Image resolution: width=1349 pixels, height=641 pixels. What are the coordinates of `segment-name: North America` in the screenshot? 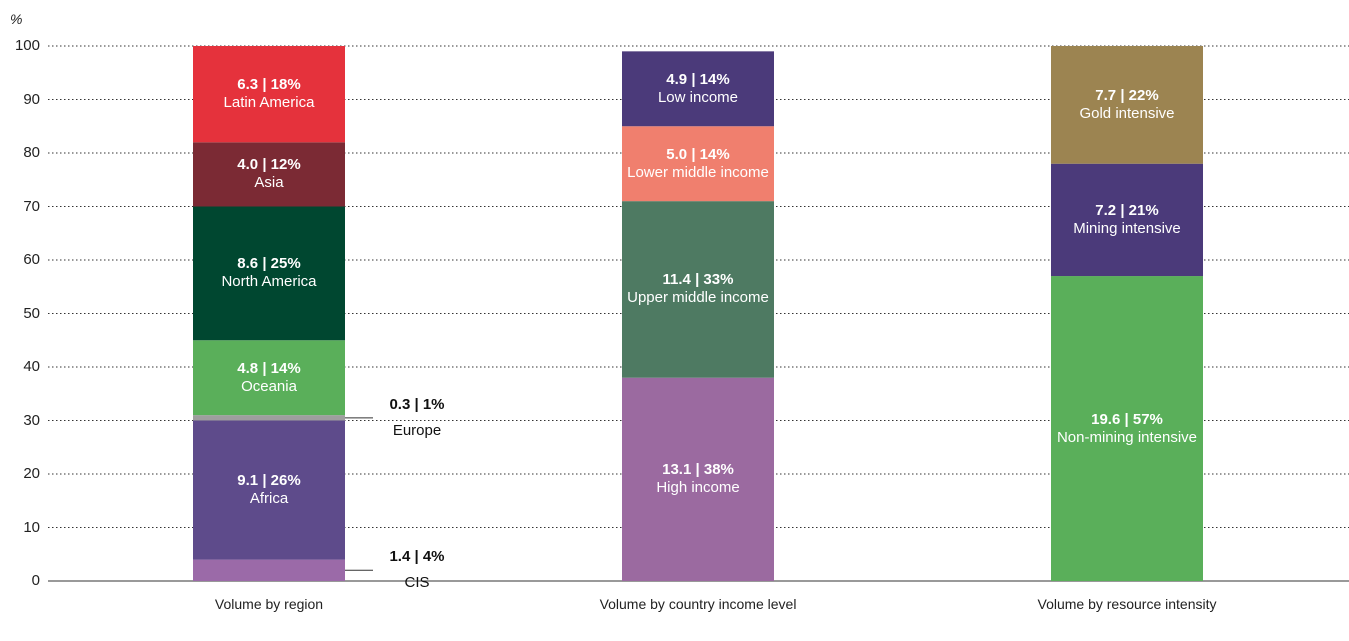 It's located at (269, 282).